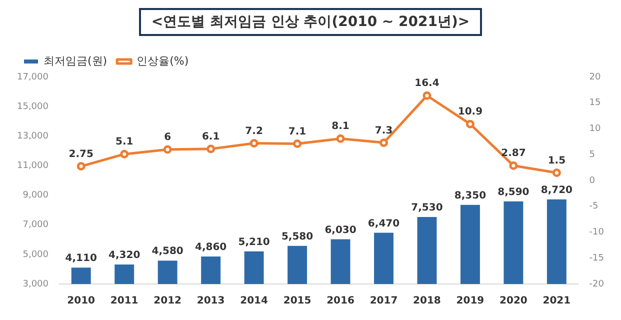  What do you see at coordinates (383, 130) in the screenshot?
I see `data-label: 7.3` at bounding box center [383, 130].